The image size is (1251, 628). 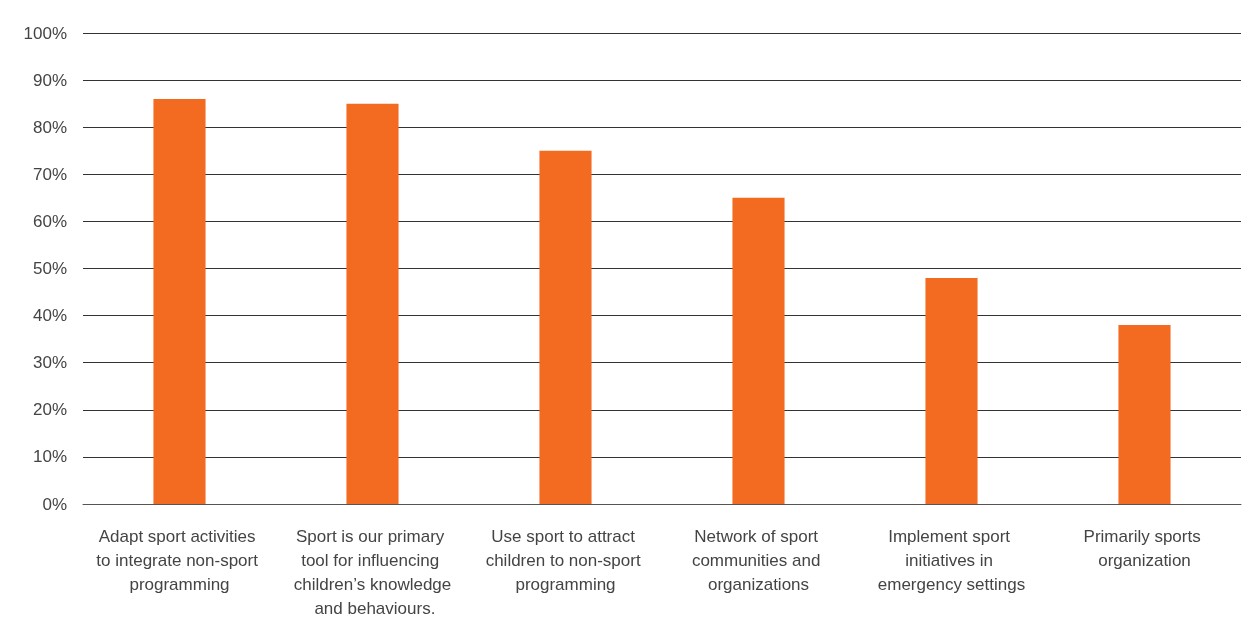 What do you see at coordinates (1144, 548) in the screenshot?
I see `x-tick-label: Primarily sports organization` at bounding box center [1144, 548].